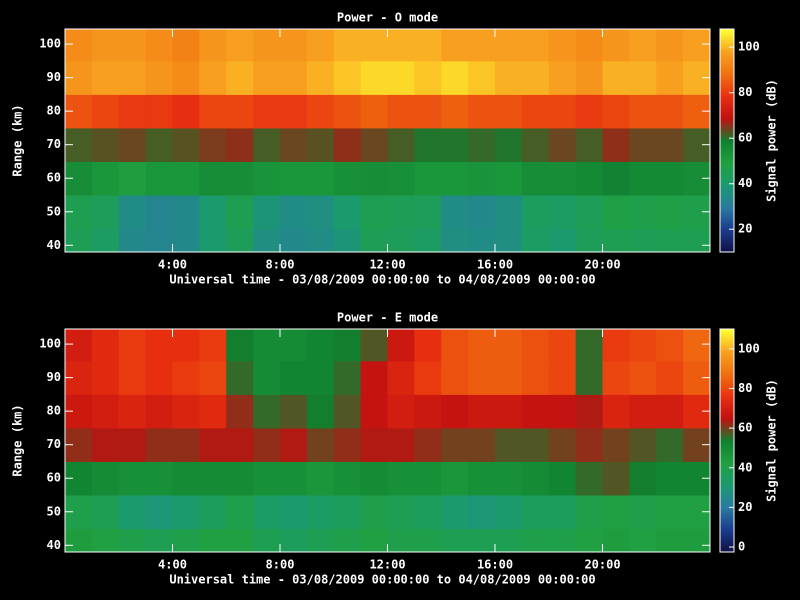 The width and height of the screenshot is (800, 600). Describe the element at coordinates (54, 444) in the screenshot. I see `y-tick-label: 70` at that location.